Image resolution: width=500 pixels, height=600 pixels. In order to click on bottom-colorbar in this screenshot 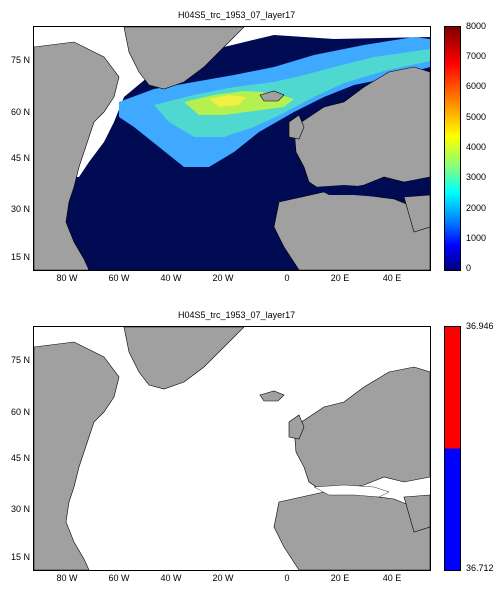, I will do `click(452, 448)`.